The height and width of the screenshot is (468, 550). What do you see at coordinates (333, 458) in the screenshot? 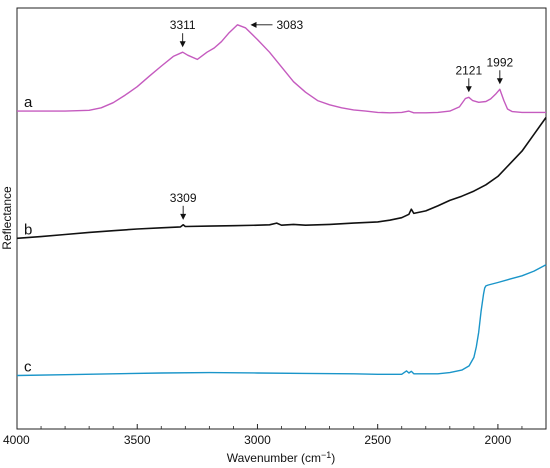
I see `x-axis-title-suffix: )` at bounding box center [333, 458].